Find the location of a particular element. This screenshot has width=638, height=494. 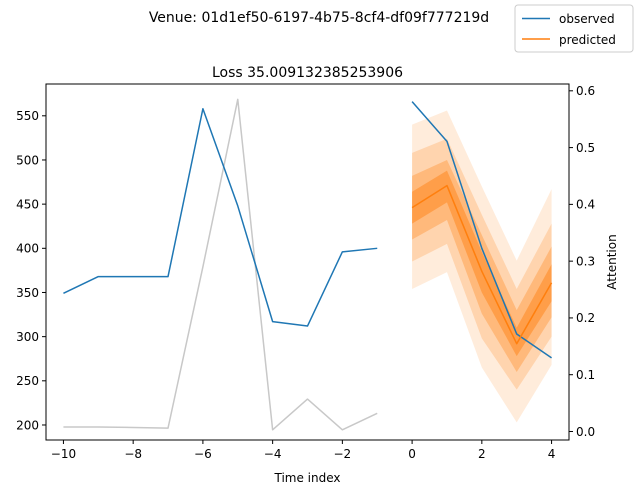

y-left-tick-label: 400 is located at coordinates (27, 249).